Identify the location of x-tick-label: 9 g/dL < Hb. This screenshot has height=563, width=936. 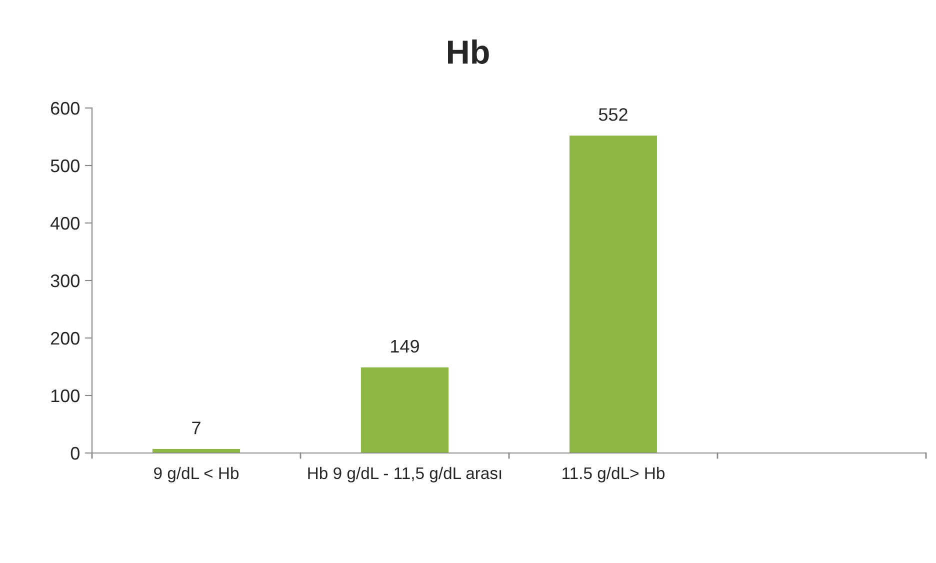
(196, 474).